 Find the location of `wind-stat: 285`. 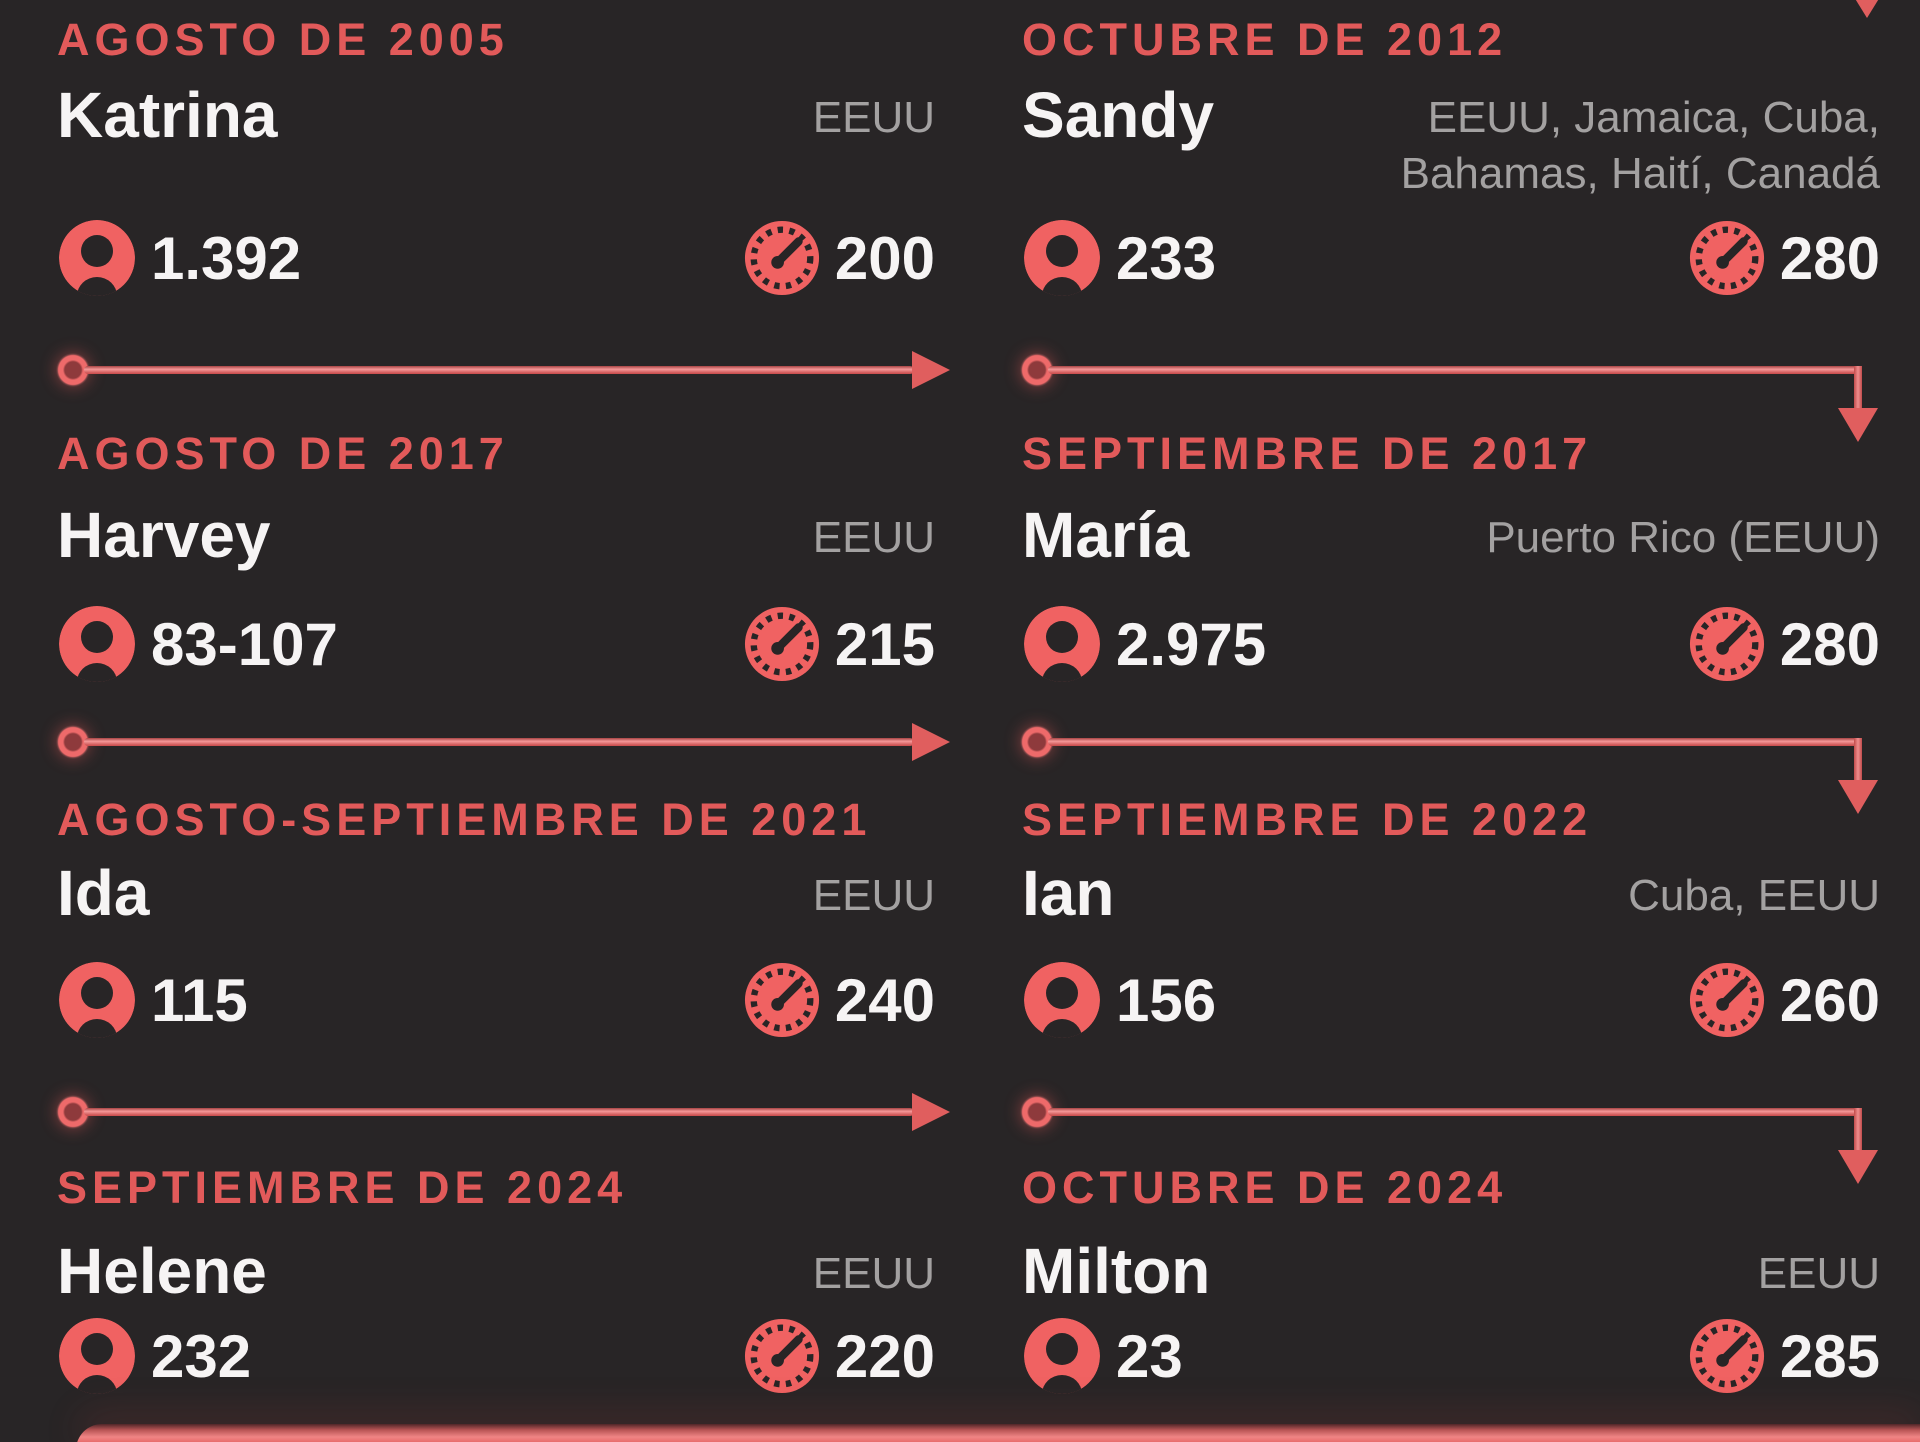

wind-stat: 285 is located at coordinates (1784, 1356).